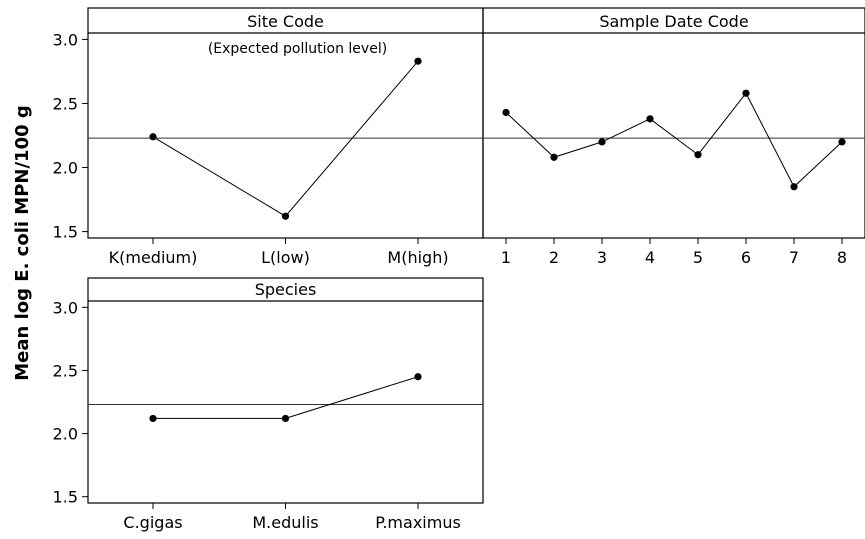 Image resolution: width=865 pixels, height=539 pixels. I want to click on x-tick-label: 8, so click(842, 257).